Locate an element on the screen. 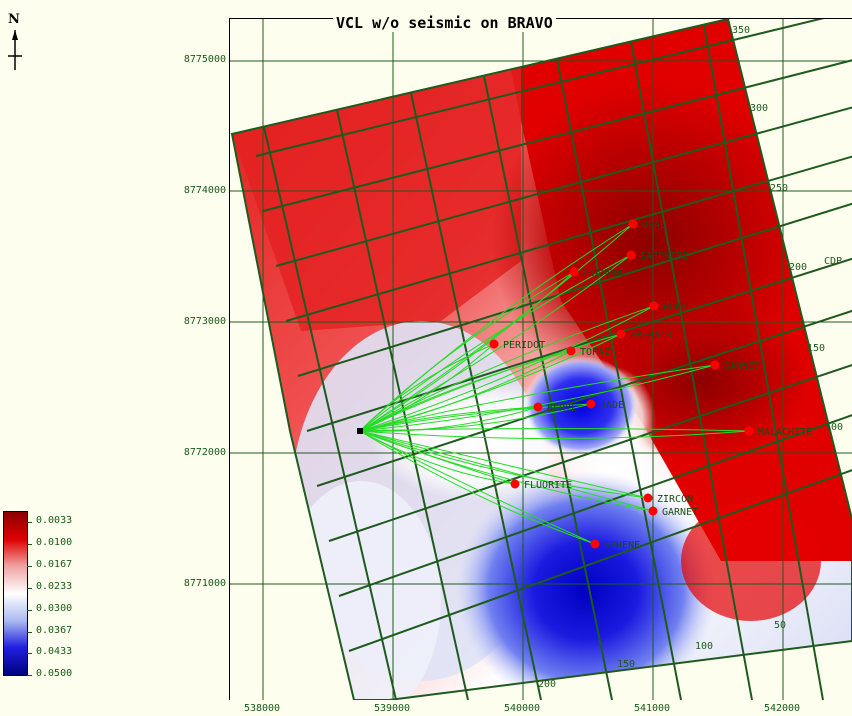 The height and width of the screenshot is (716, 852). legend-tick-label: 0.0433 is located at coordinates (54, 651).